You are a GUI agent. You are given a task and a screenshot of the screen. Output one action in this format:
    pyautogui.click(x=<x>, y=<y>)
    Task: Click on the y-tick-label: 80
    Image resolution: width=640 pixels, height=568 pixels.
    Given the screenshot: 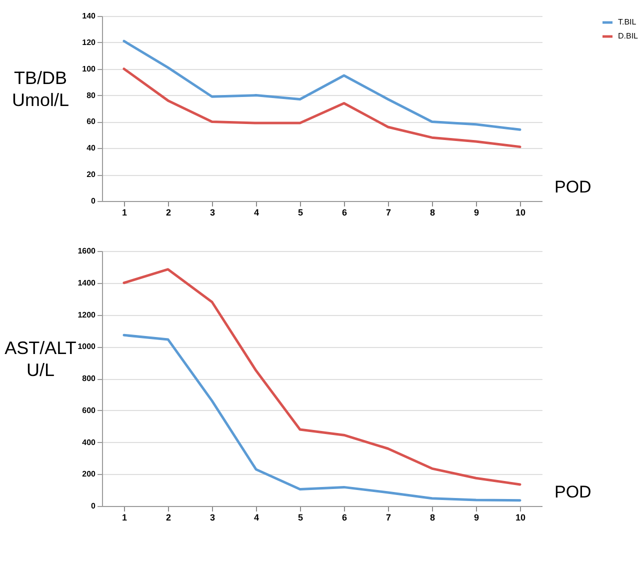 What is the action you would take?
    pyautogui.click(x=91, y=95)
    